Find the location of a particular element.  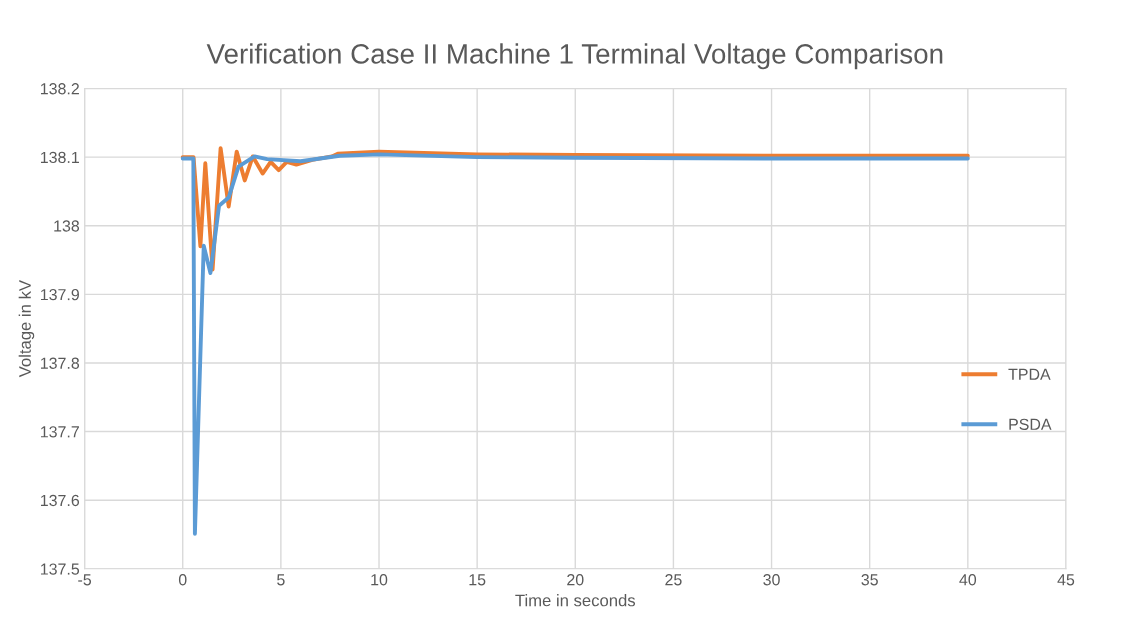

x-tick-label: -5 is located at coordinates (85, 580).